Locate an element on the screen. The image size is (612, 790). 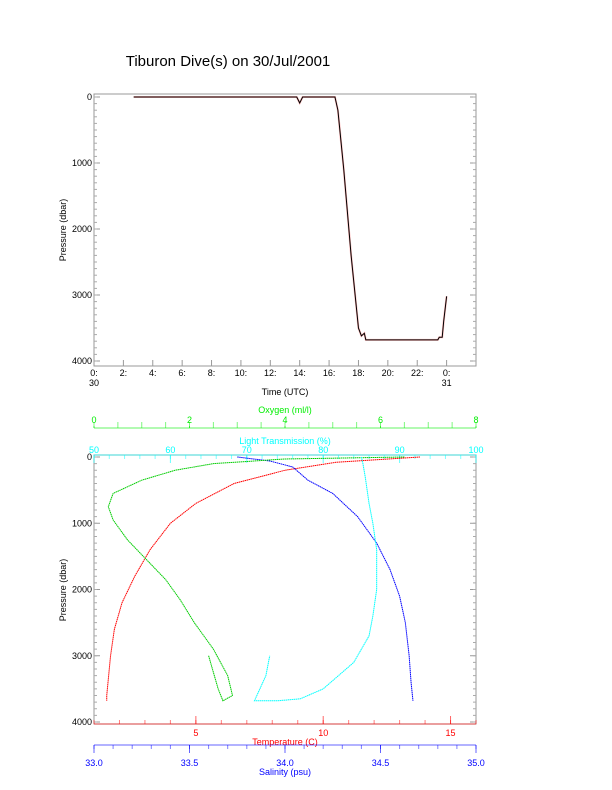
light-axis-label: Light Transmission (%) is located at coordinates (285, 441).